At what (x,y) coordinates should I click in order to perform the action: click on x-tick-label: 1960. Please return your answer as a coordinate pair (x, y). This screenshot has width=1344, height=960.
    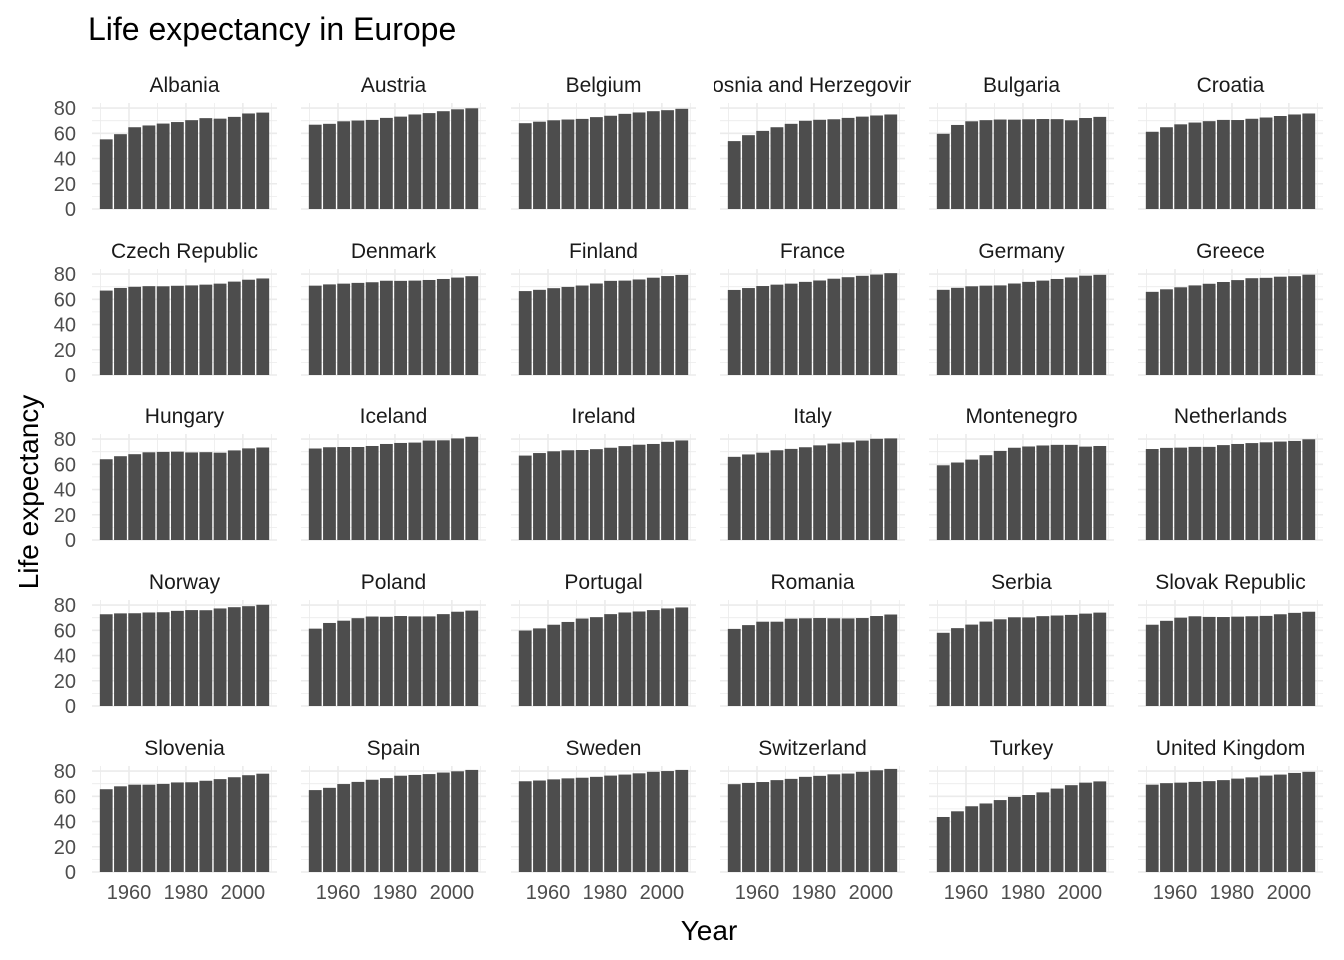
    Looking at the image, I should click on (338, 893).